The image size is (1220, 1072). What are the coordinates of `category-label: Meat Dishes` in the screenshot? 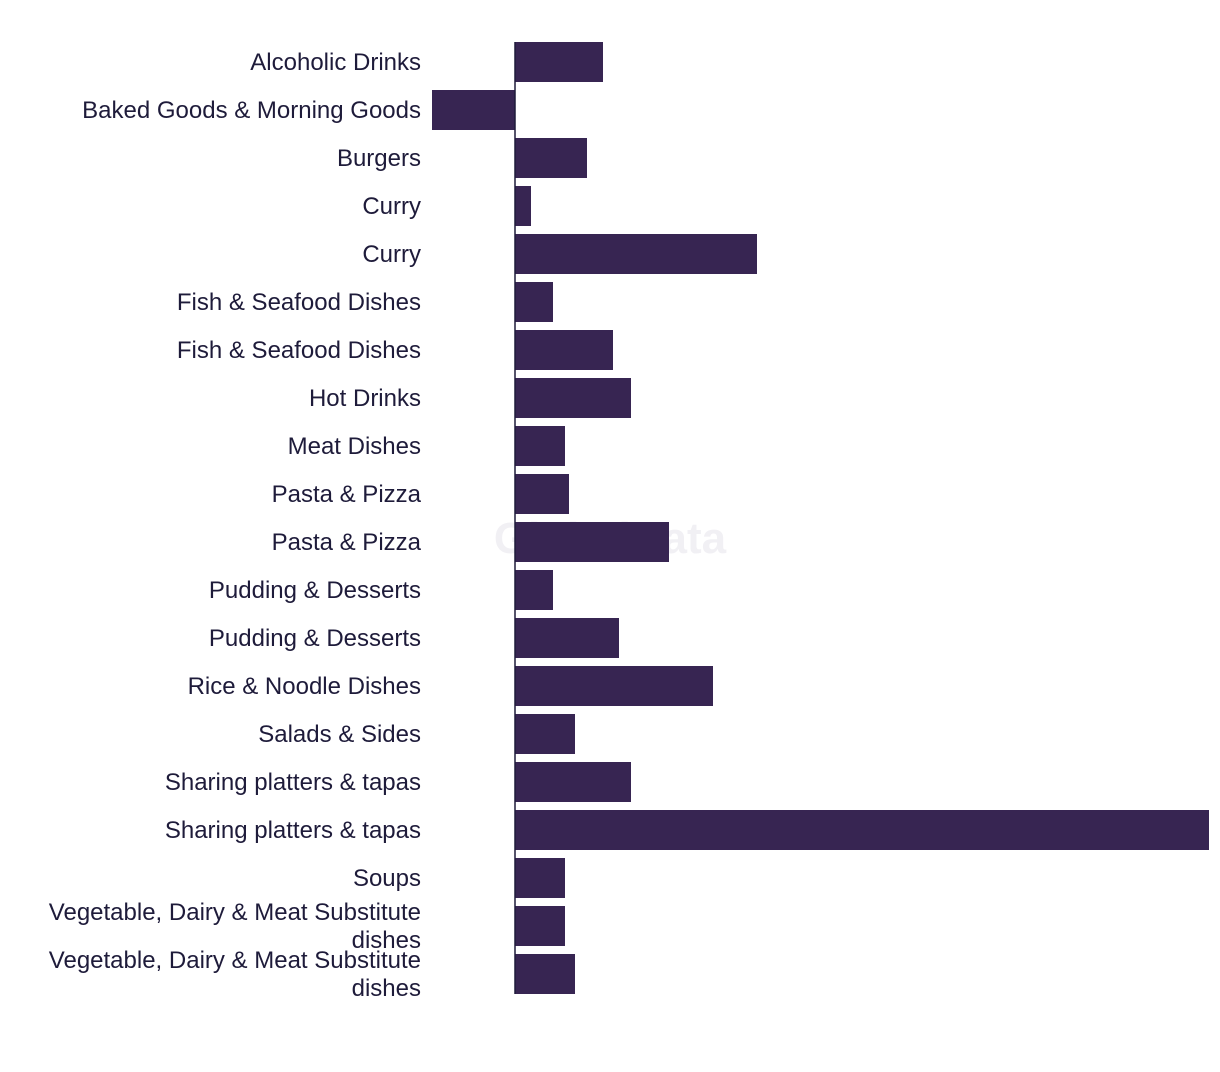 It's located at (354, 446).